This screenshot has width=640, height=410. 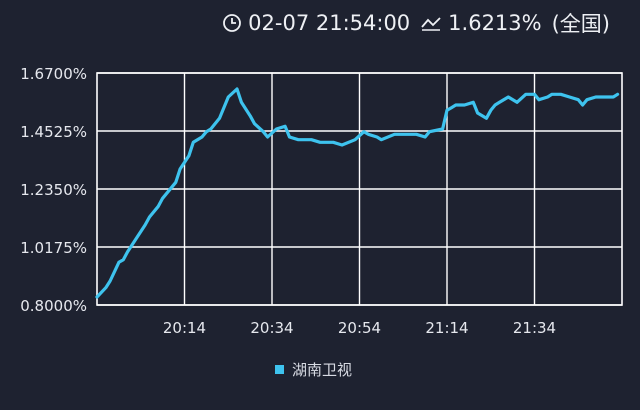 I want to click on x-tick-label: 20:54, so click(x=359, y=328).